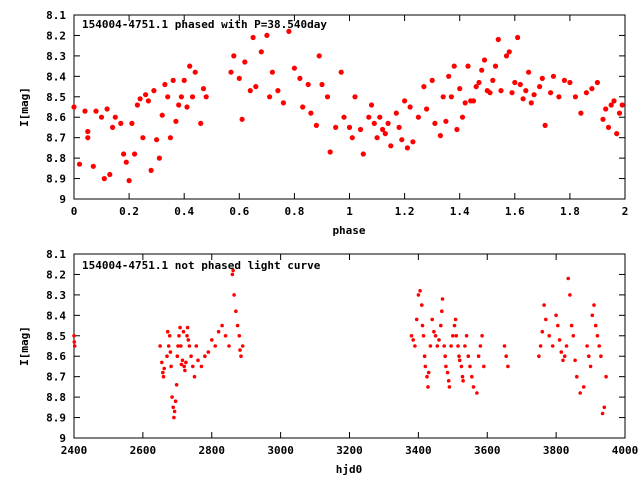 Image resolution: width=640 pixels, height=480 pixels. What do you see at coordinates (280, 450) in the screenshot?
I see `x-tick-label: 3000` at bounding box center [280, 450].